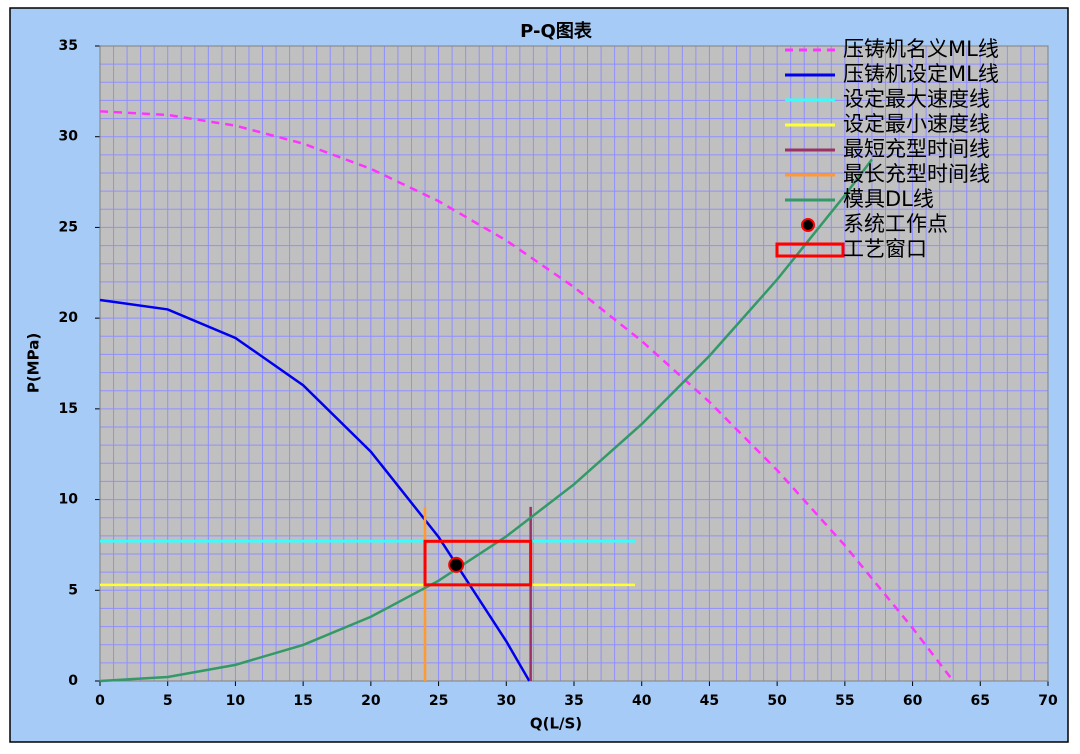  Describe the element at coordinates (916, 99) in the screenshot. I see `legend-label: 设定最大速度线` at that location.